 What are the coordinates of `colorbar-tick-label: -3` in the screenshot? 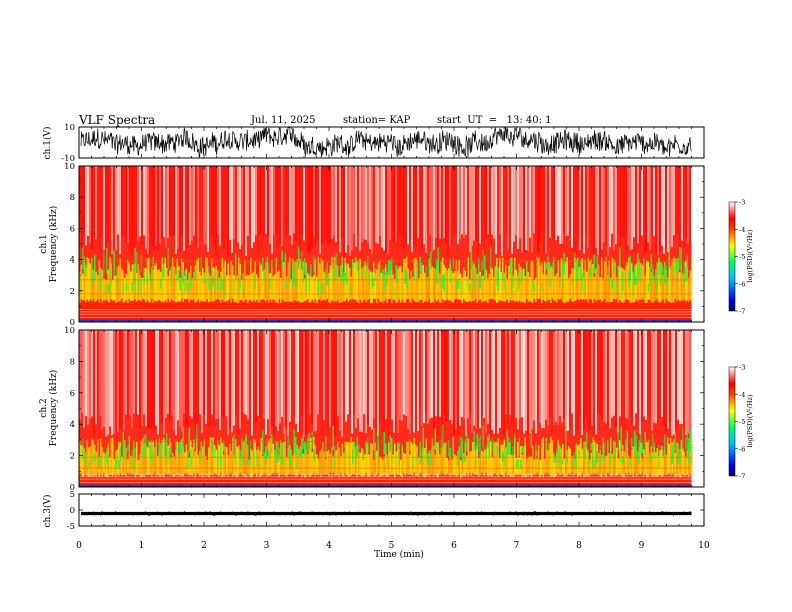 It's located at (742, 203).